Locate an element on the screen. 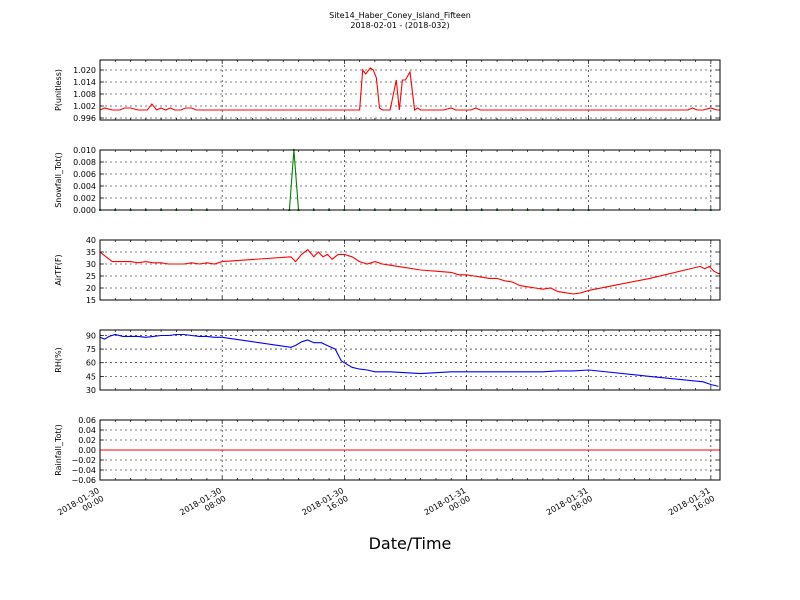 The height and width of the screenshot is (600, 800). y-tick-label: 0.06 is located at coordinates (87, 420).